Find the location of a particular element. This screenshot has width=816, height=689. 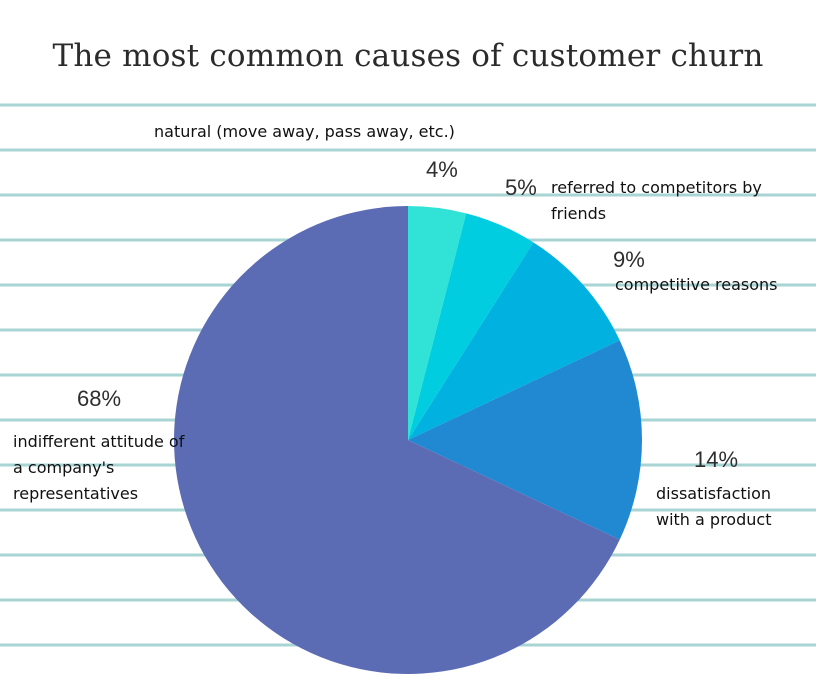

slice-label-competitive: competitive reasons is located at coordinates (696, 284).